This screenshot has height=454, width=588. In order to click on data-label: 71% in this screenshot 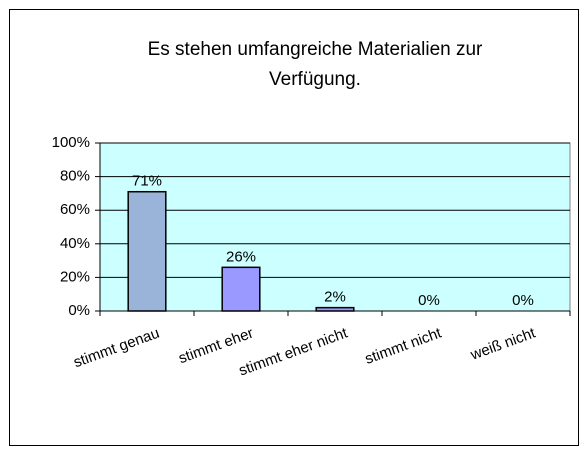, I will do `click(147, 181)`.